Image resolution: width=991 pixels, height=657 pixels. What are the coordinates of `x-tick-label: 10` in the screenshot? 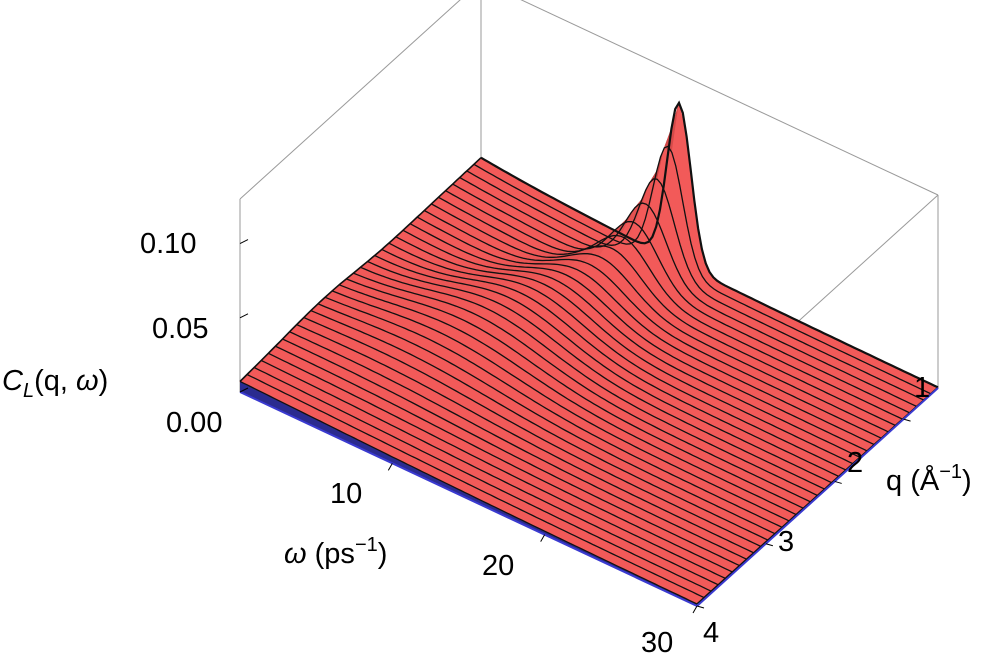 It's located at (346, 494).